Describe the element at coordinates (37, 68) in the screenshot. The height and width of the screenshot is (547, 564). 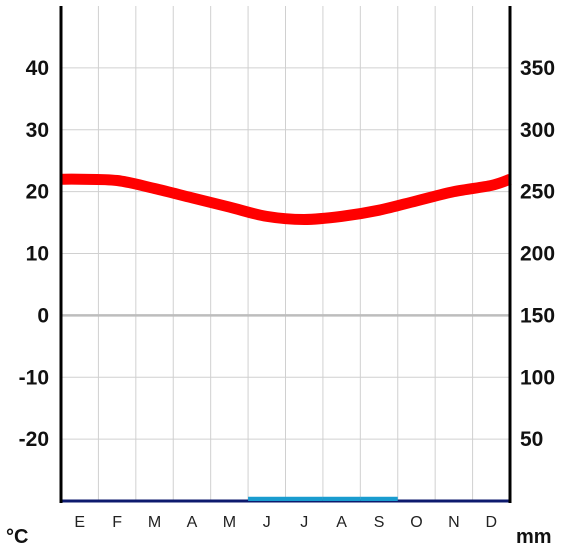
I see `left-tick-label: 40` at that location.